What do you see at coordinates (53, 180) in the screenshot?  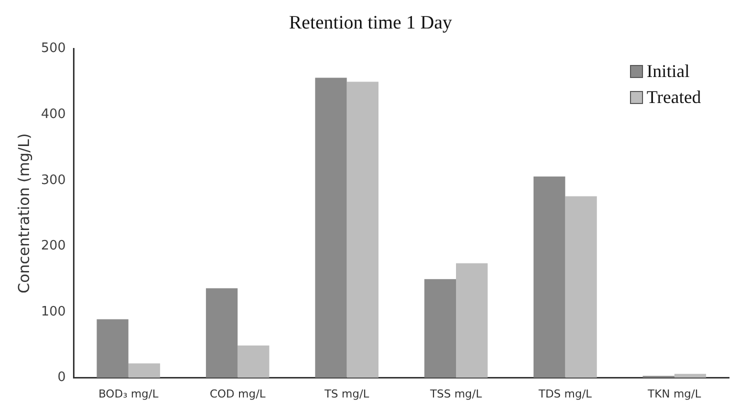 I see `y-tick-label: 300` at bounding box center [53, 180].